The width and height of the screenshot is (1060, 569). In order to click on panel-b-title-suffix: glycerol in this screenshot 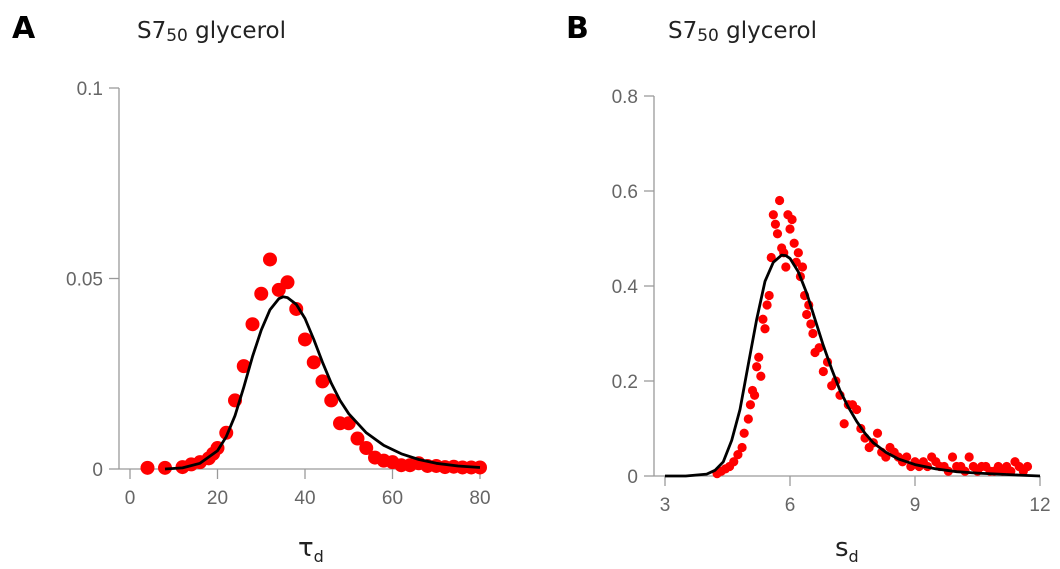, I will do `click(768, 31)`.